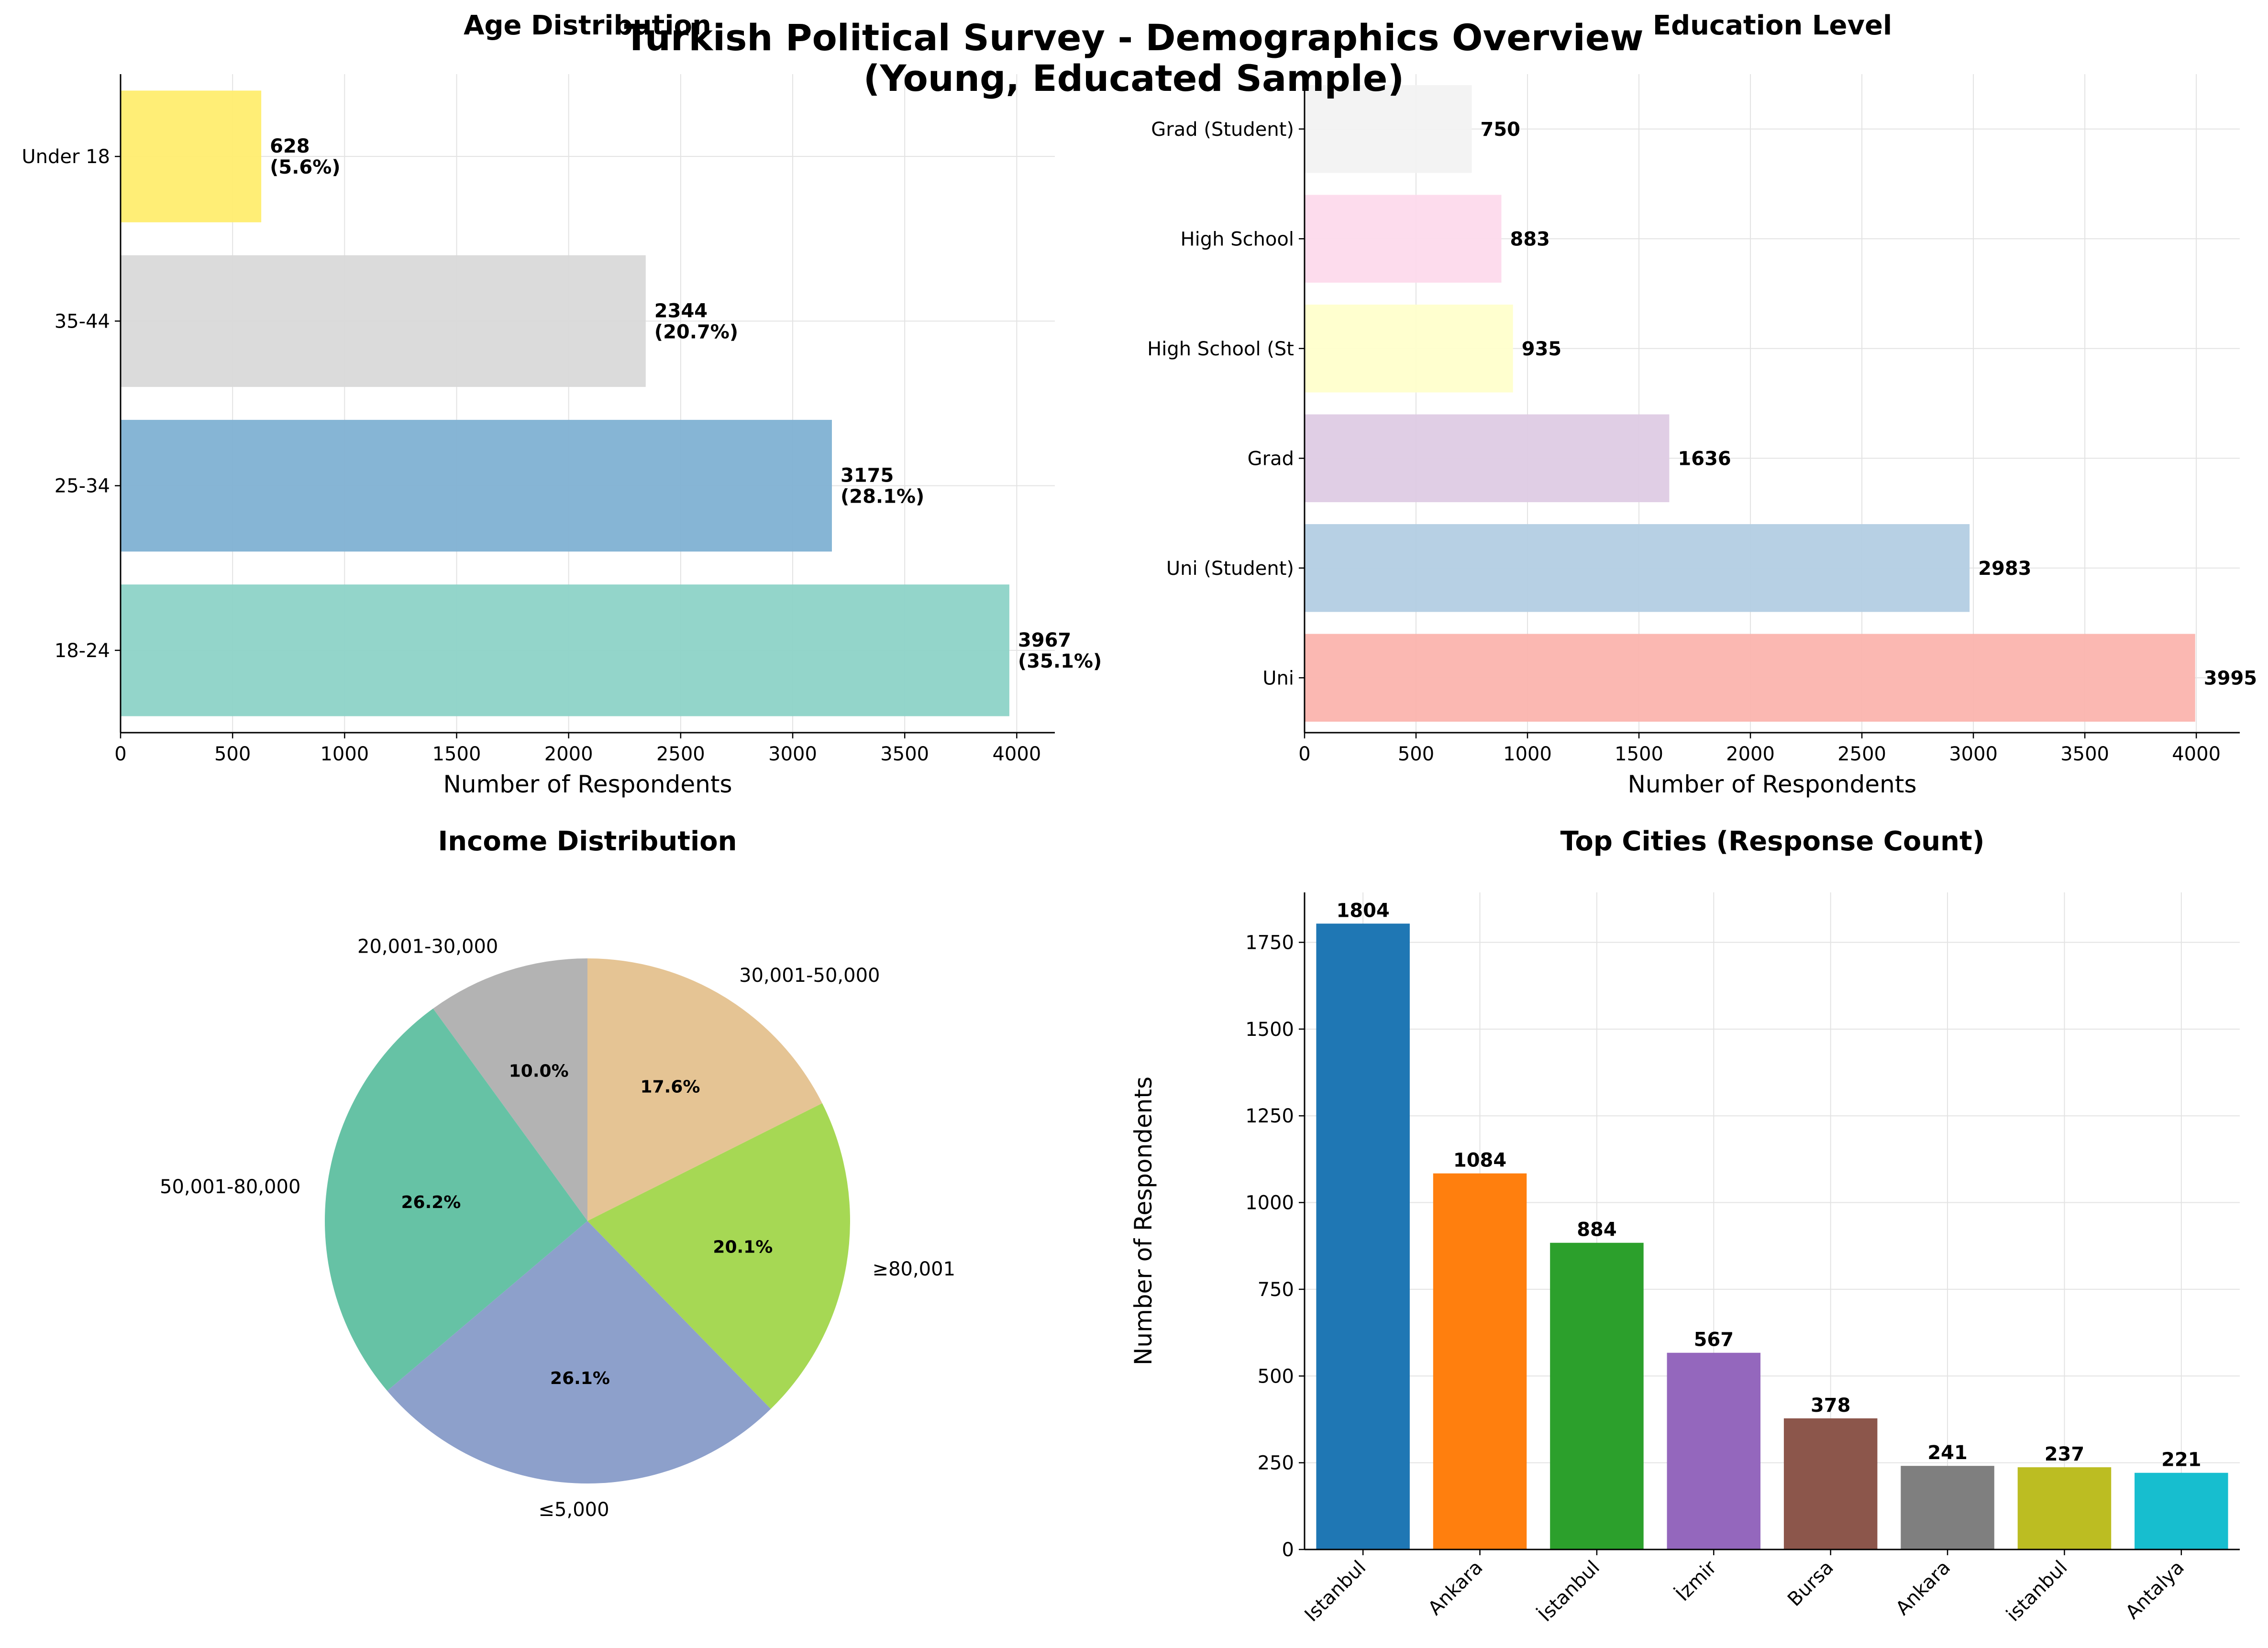  I want to click on bar-value-label: 1804, so click(1363, 911).